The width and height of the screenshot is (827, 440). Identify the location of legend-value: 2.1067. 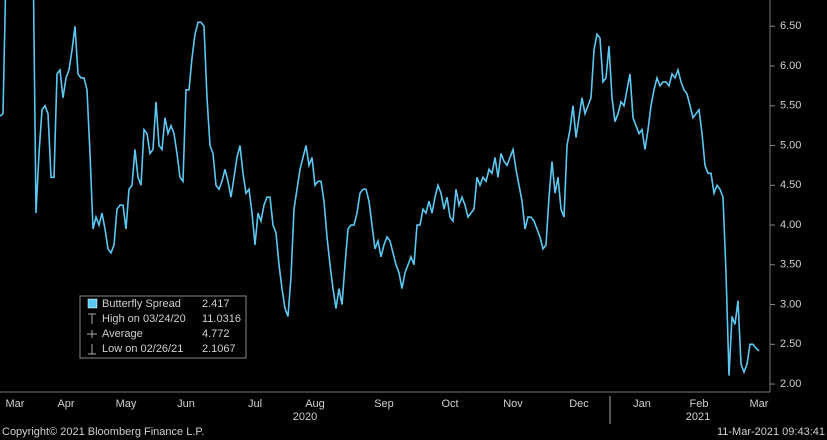
(219, 349).